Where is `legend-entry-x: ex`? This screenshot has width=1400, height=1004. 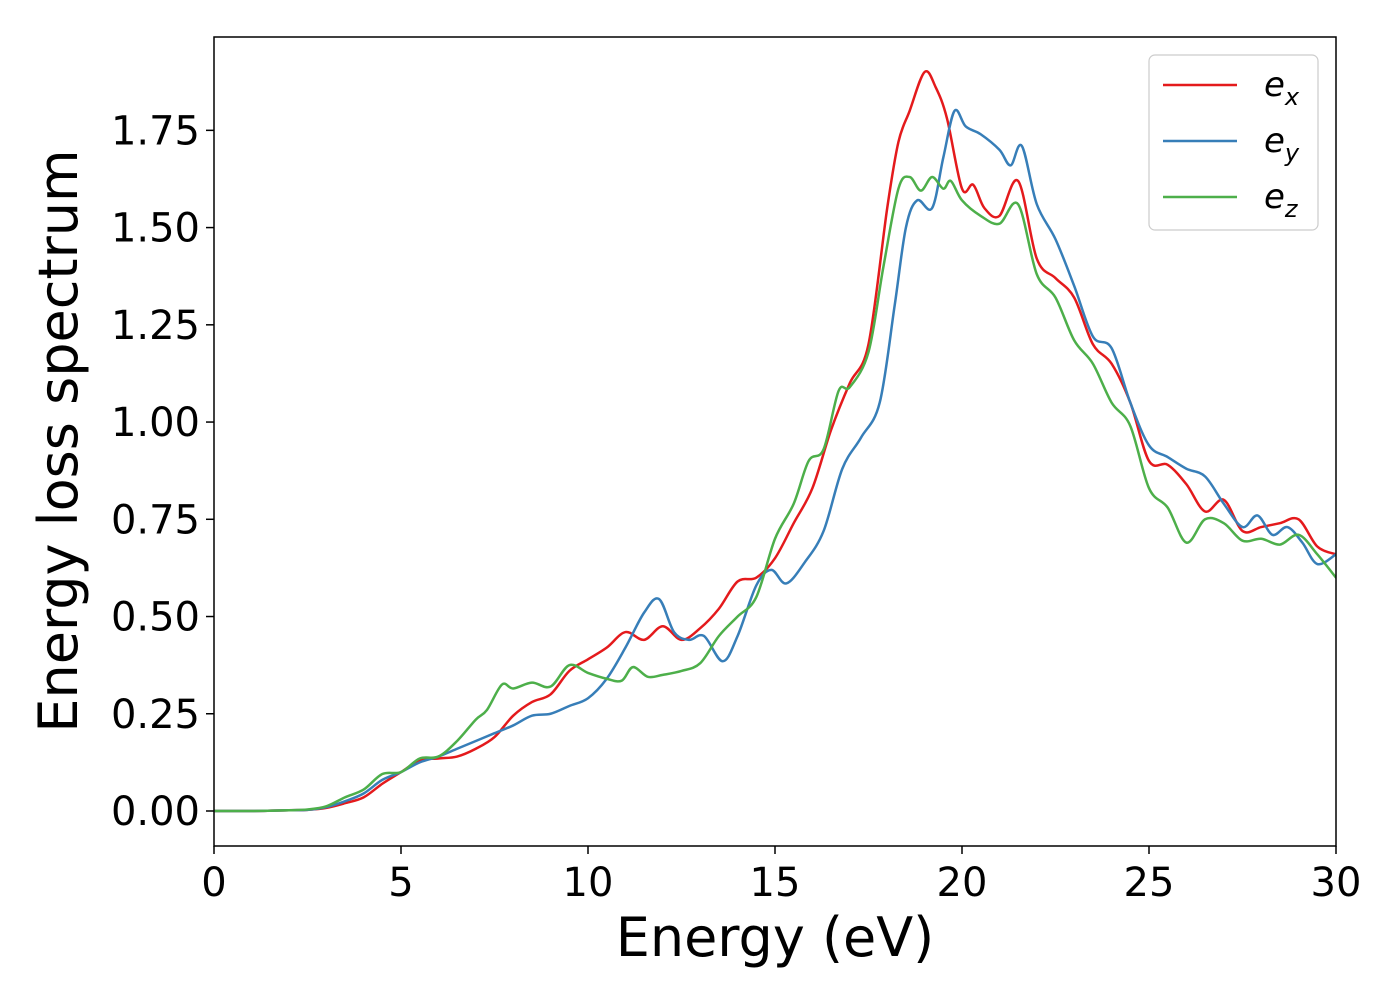
legend-entry-x: ex is located at coordinates (1231, 88).